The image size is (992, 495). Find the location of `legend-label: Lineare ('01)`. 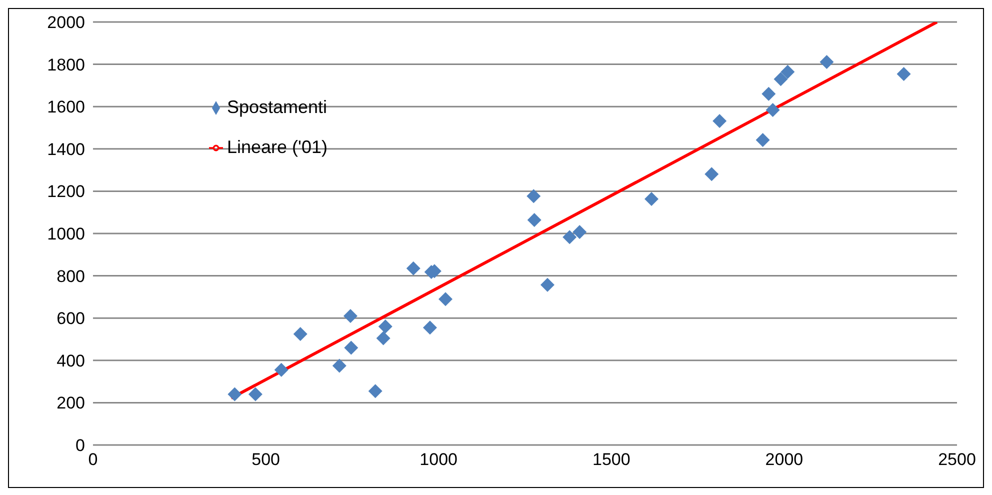

legend-label: Lineare ('01) is located at coordinates (277, 147).